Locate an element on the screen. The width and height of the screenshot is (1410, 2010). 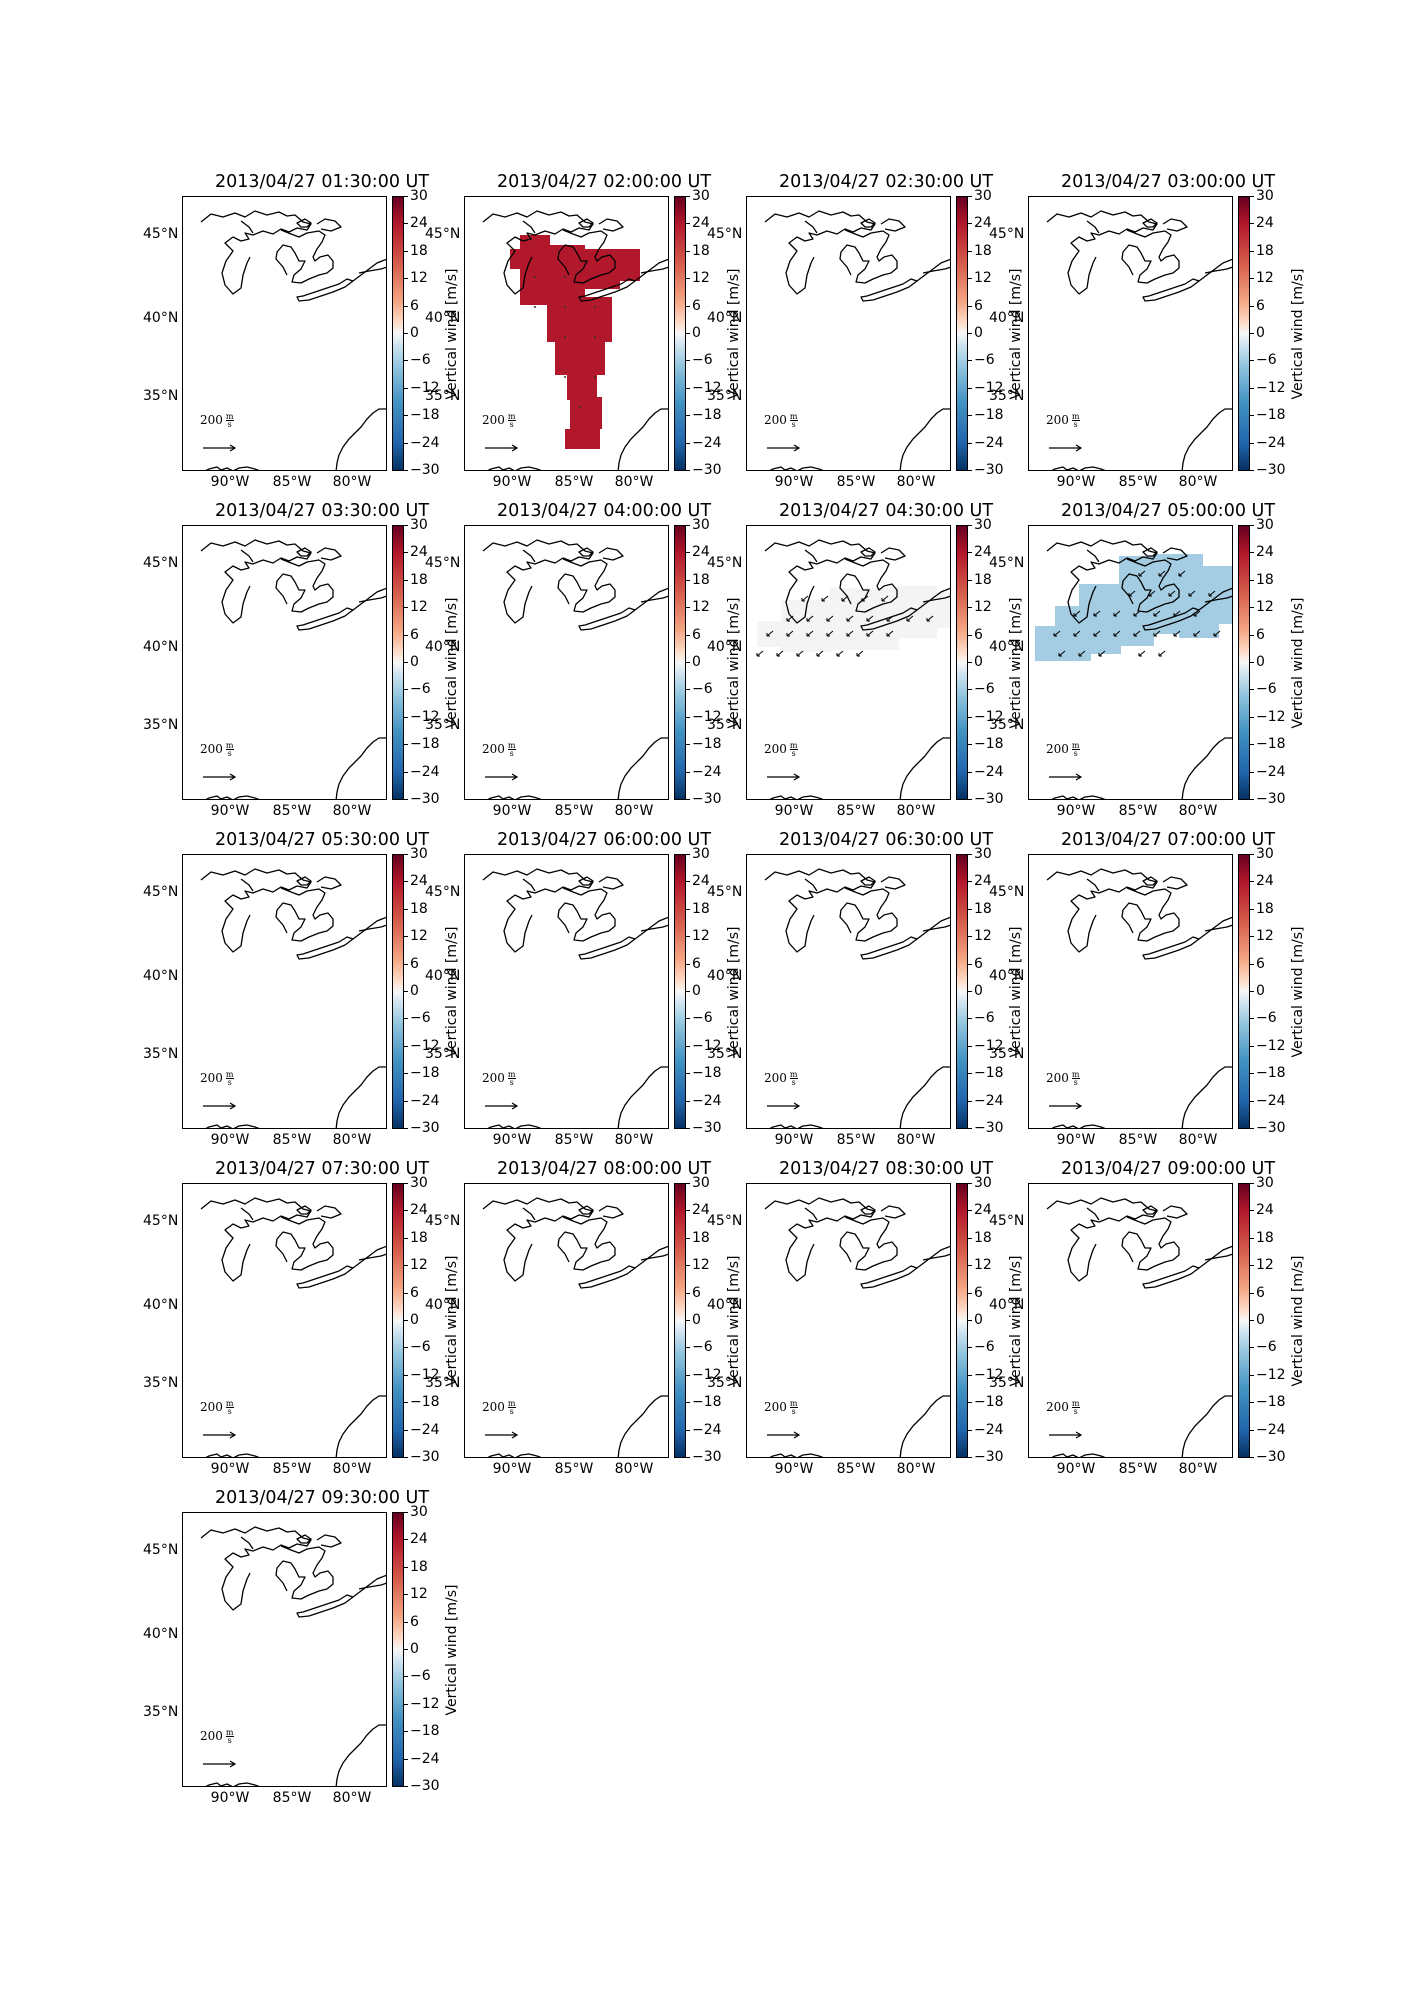
latitude-label: 40°N is located at coordinates (161, 647).